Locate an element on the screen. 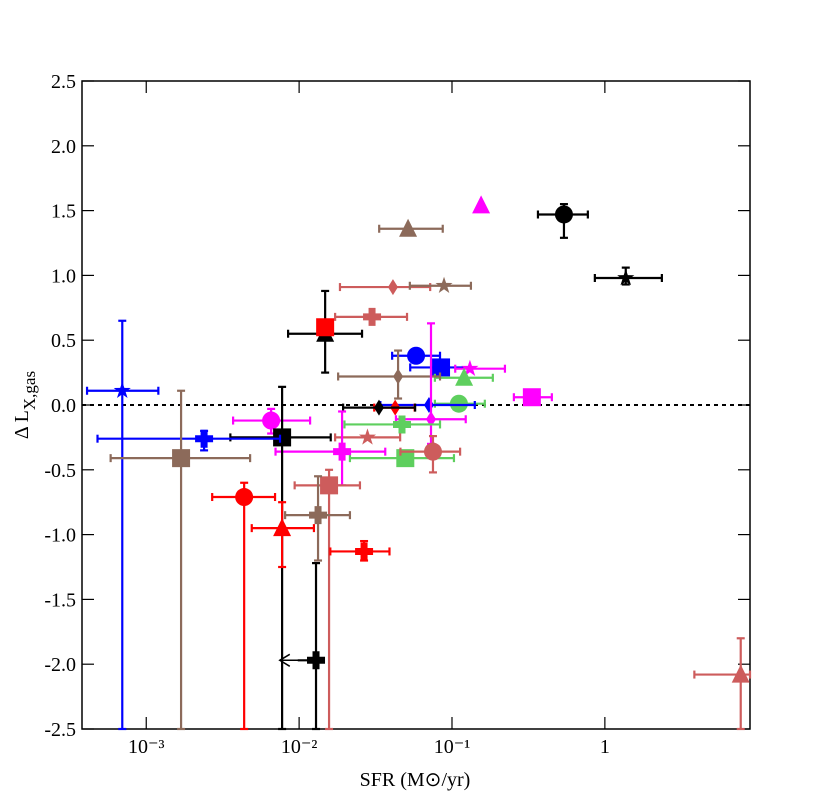  x-axis-label: SFR (M⊙/yr) is located at coordinates (415, 780).